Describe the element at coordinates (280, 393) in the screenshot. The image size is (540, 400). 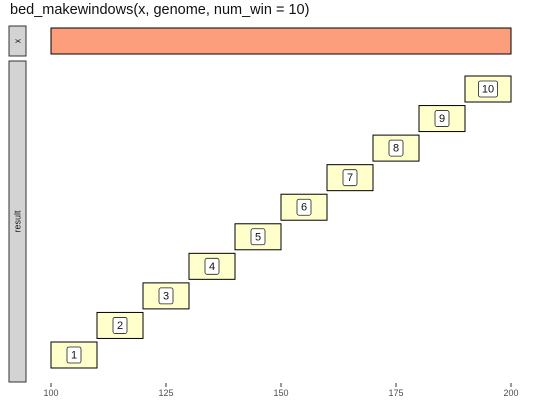
I see `x-tick-label-150: 150` at that location.